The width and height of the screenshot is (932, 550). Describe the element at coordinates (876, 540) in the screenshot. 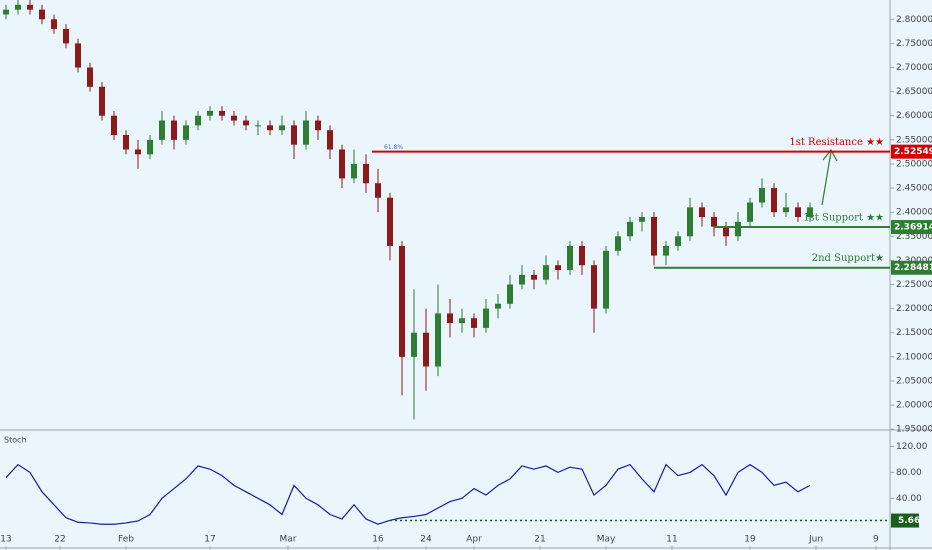

I see `x-tick-label: 9` at that location.